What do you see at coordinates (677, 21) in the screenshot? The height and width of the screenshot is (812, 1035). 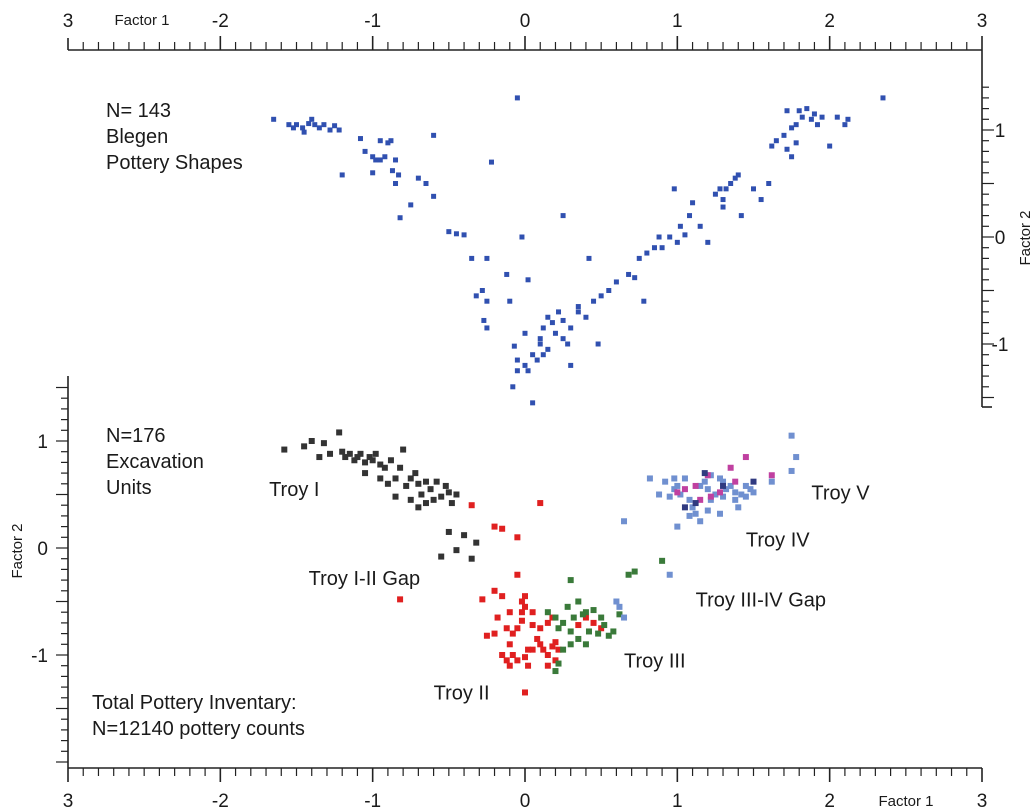 I see `top-x-tick-label: 1` at bounding box center [677, 21].